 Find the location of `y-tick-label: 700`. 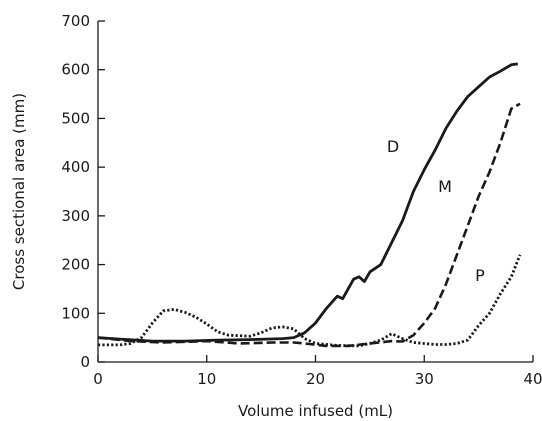

y-tick-label: 700 is located at coordinates (75, 21).